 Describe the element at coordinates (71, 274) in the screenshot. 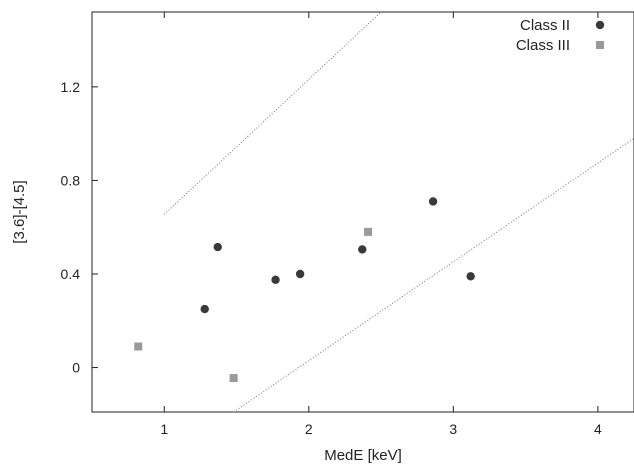

I see `y-tick-label: 0.4` at that location.